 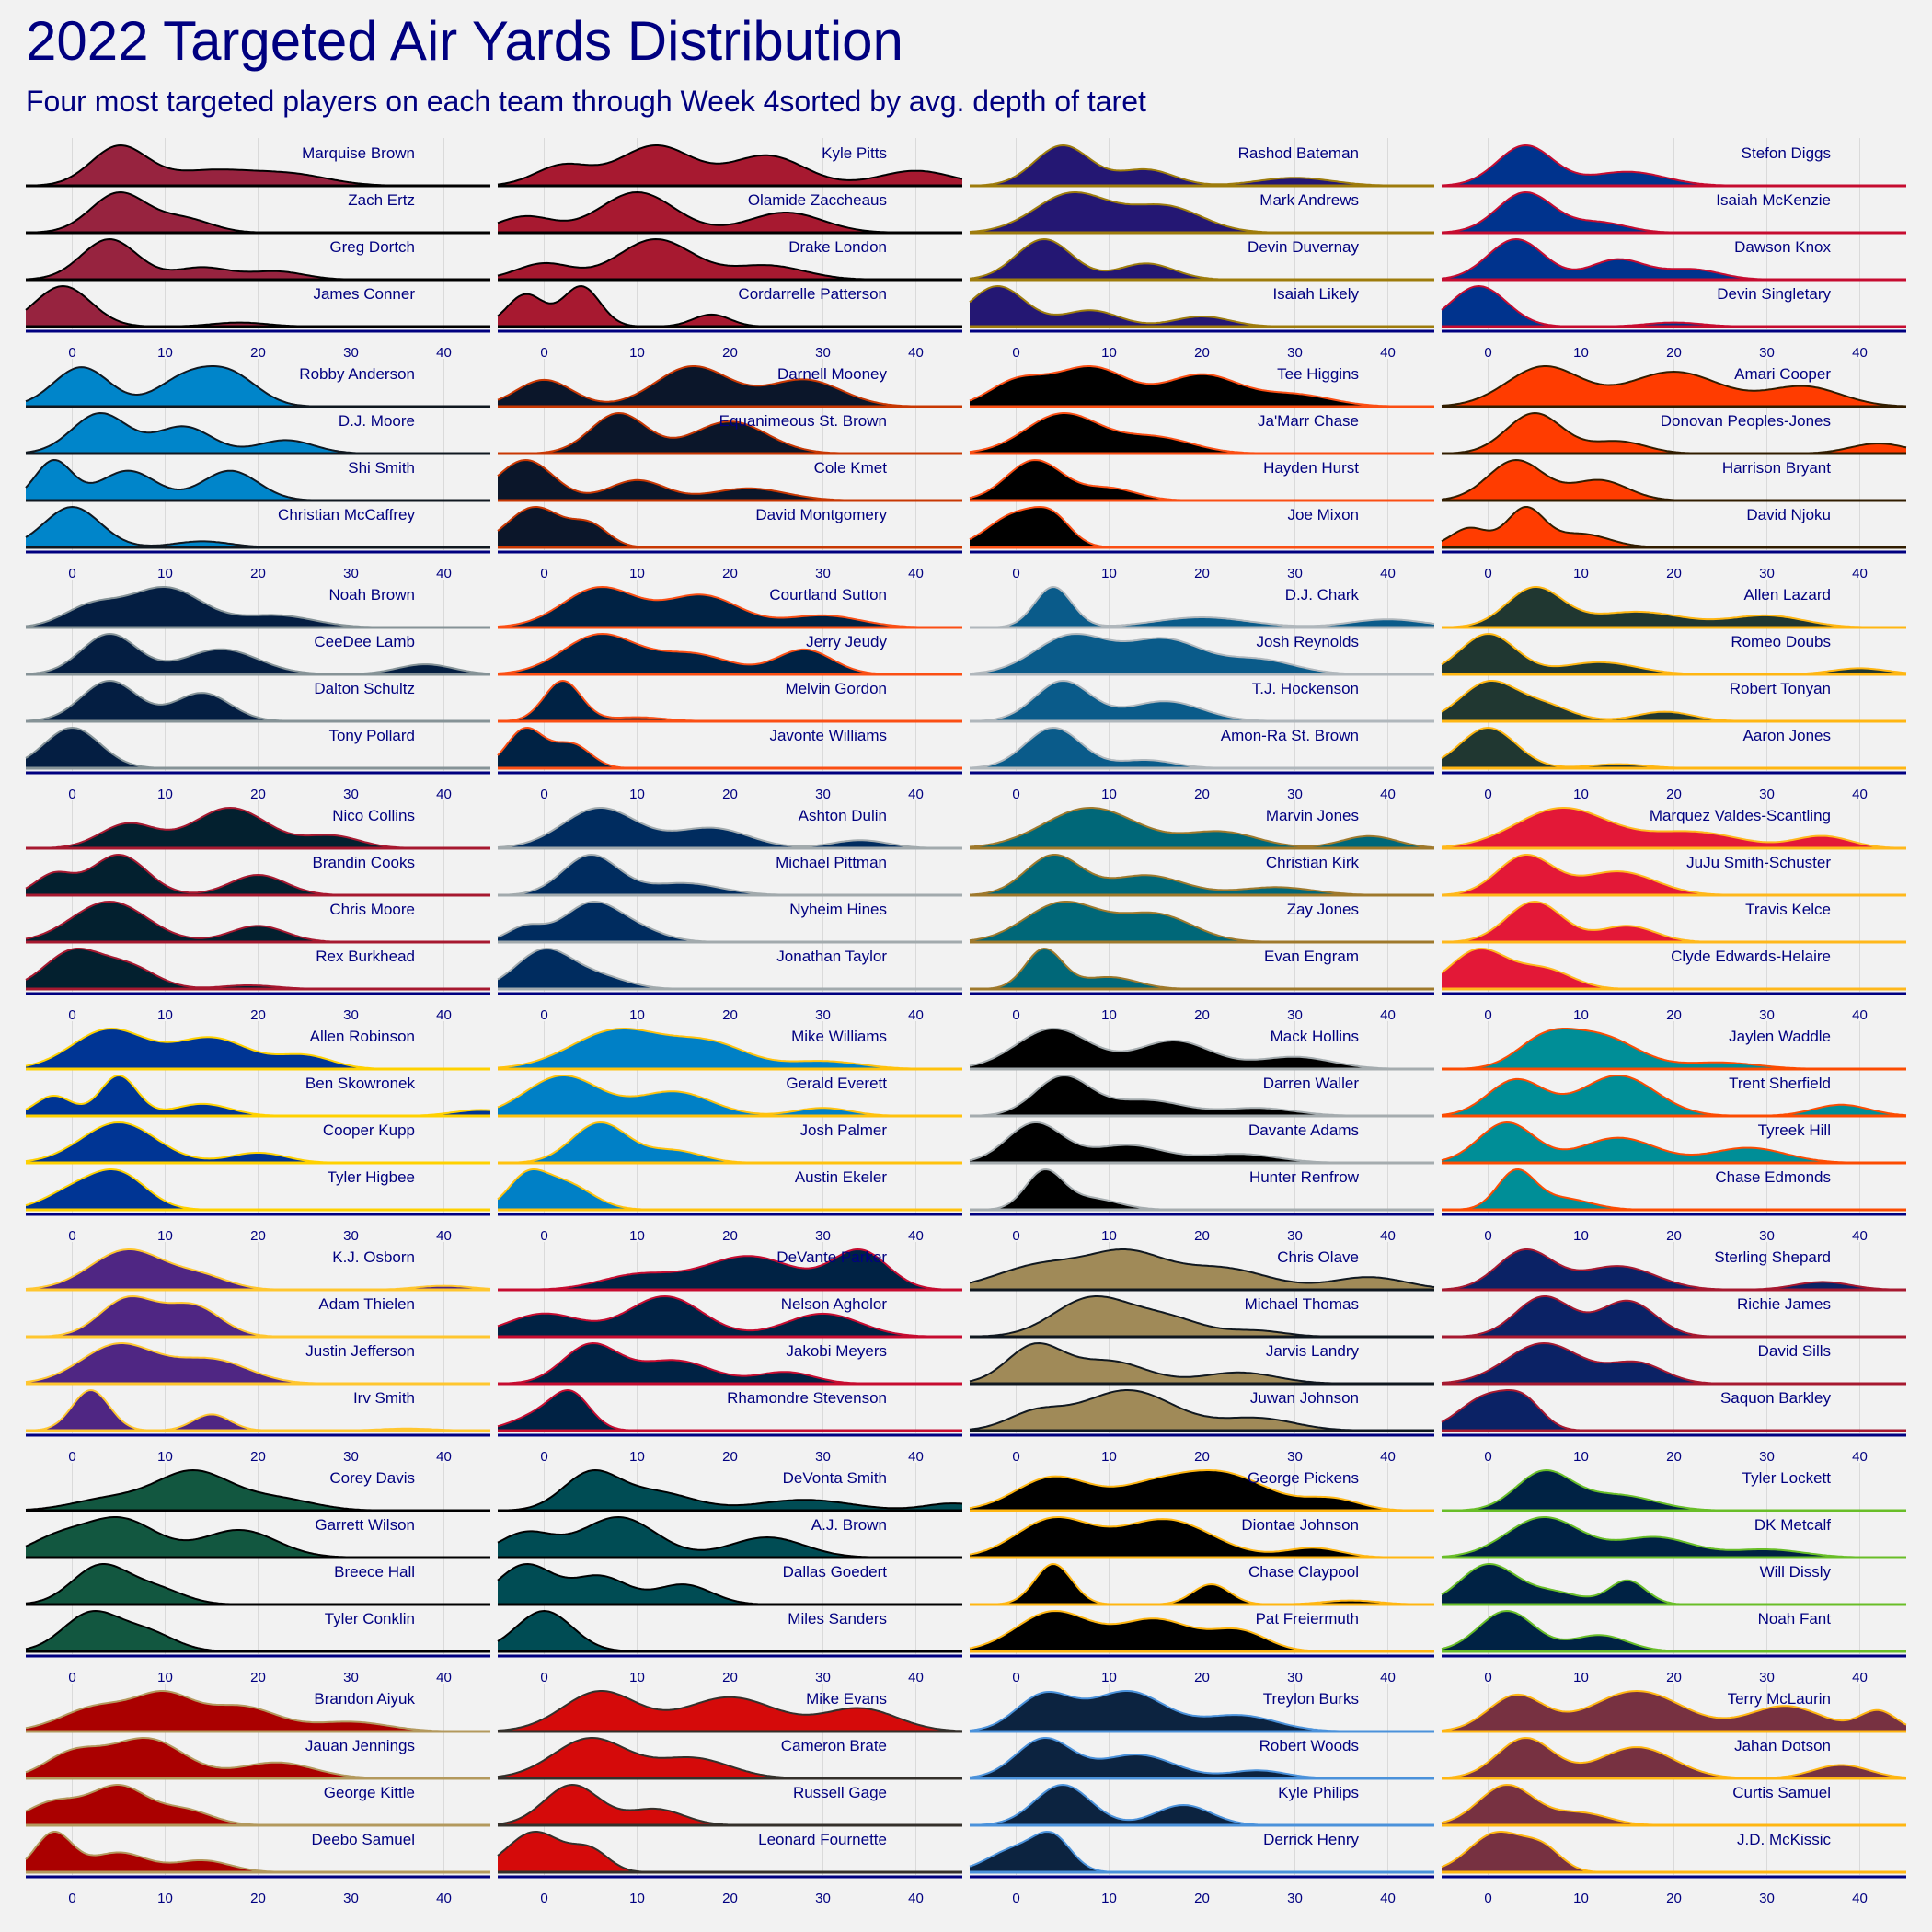 What do you see at coordinates (1308, 421) in the screenshot?
I see `player-label: Ja'Marr Chase` at bounding box center [1308, 421].